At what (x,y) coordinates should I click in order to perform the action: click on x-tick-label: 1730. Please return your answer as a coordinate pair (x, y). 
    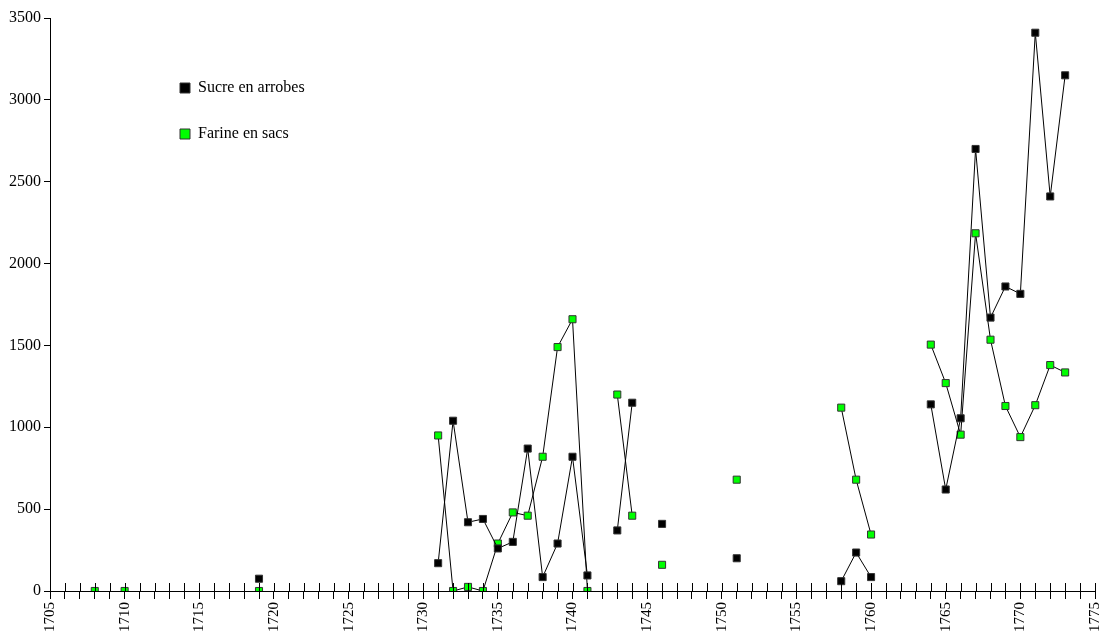
    Looking at the image, I should click on (422, 617).